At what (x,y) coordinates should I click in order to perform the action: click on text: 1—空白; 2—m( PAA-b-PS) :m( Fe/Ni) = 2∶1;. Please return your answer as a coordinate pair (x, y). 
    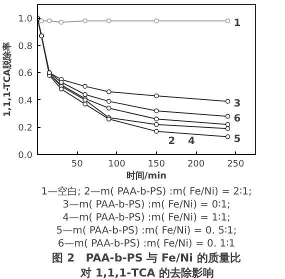
    Looking at the image, I should click on (146, 192).